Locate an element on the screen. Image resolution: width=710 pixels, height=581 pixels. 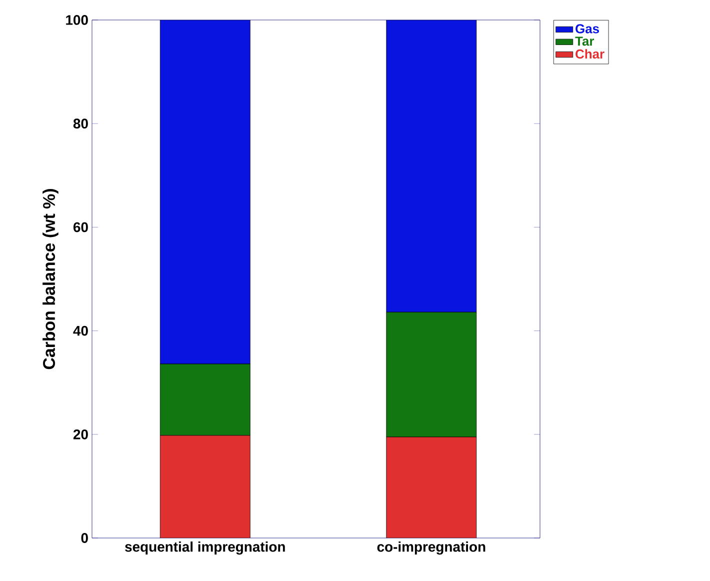
y-tick-label: 0 is located at coordinates (84, 538).